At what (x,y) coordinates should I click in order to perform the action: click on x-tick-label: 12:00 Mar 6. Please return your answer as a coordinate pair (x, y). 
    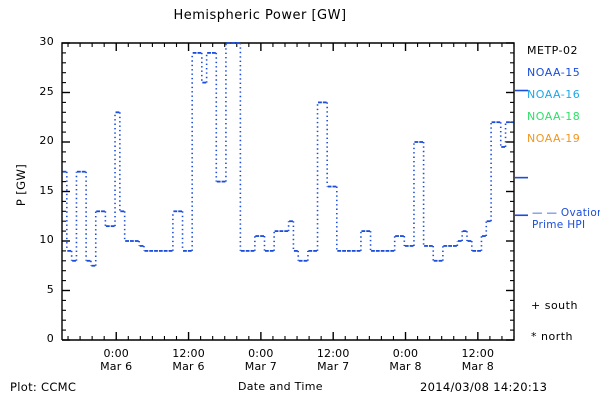
    Looking at the image, I should click on (189, 360).